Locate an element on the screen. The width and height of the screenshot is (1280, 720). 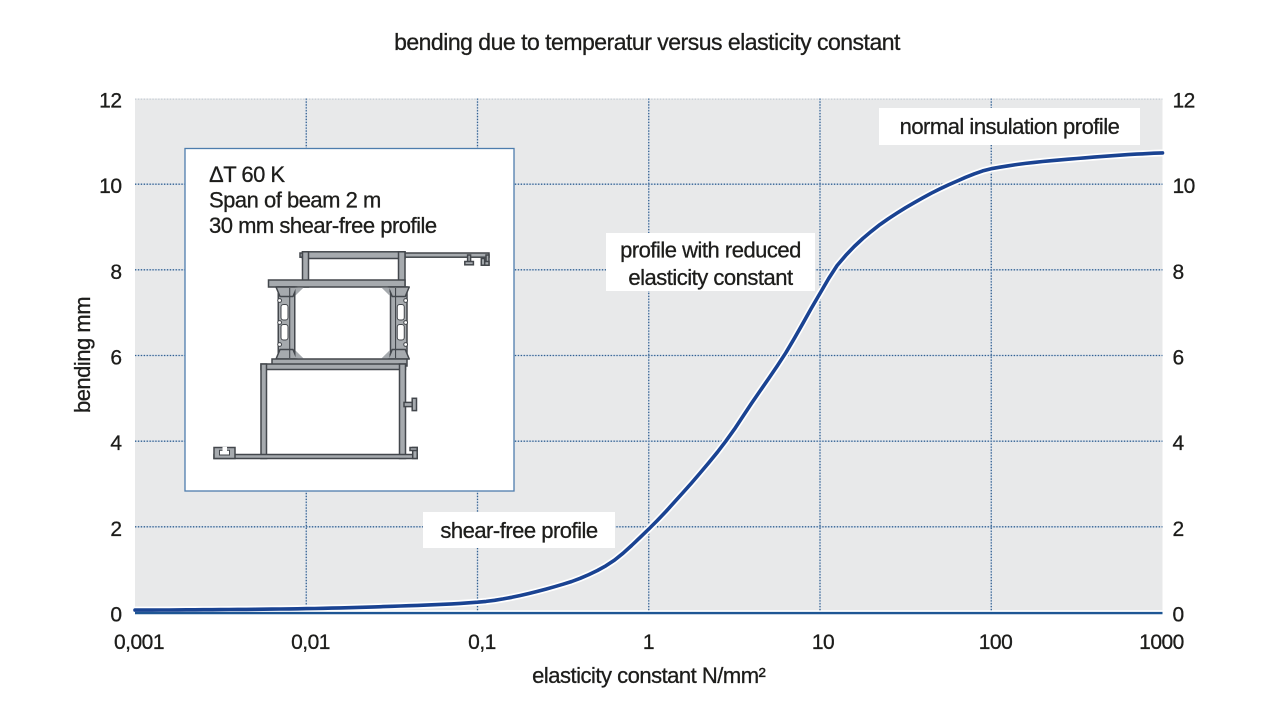
svg-text: ΔT 60 K is located at coordinates (247, 174).